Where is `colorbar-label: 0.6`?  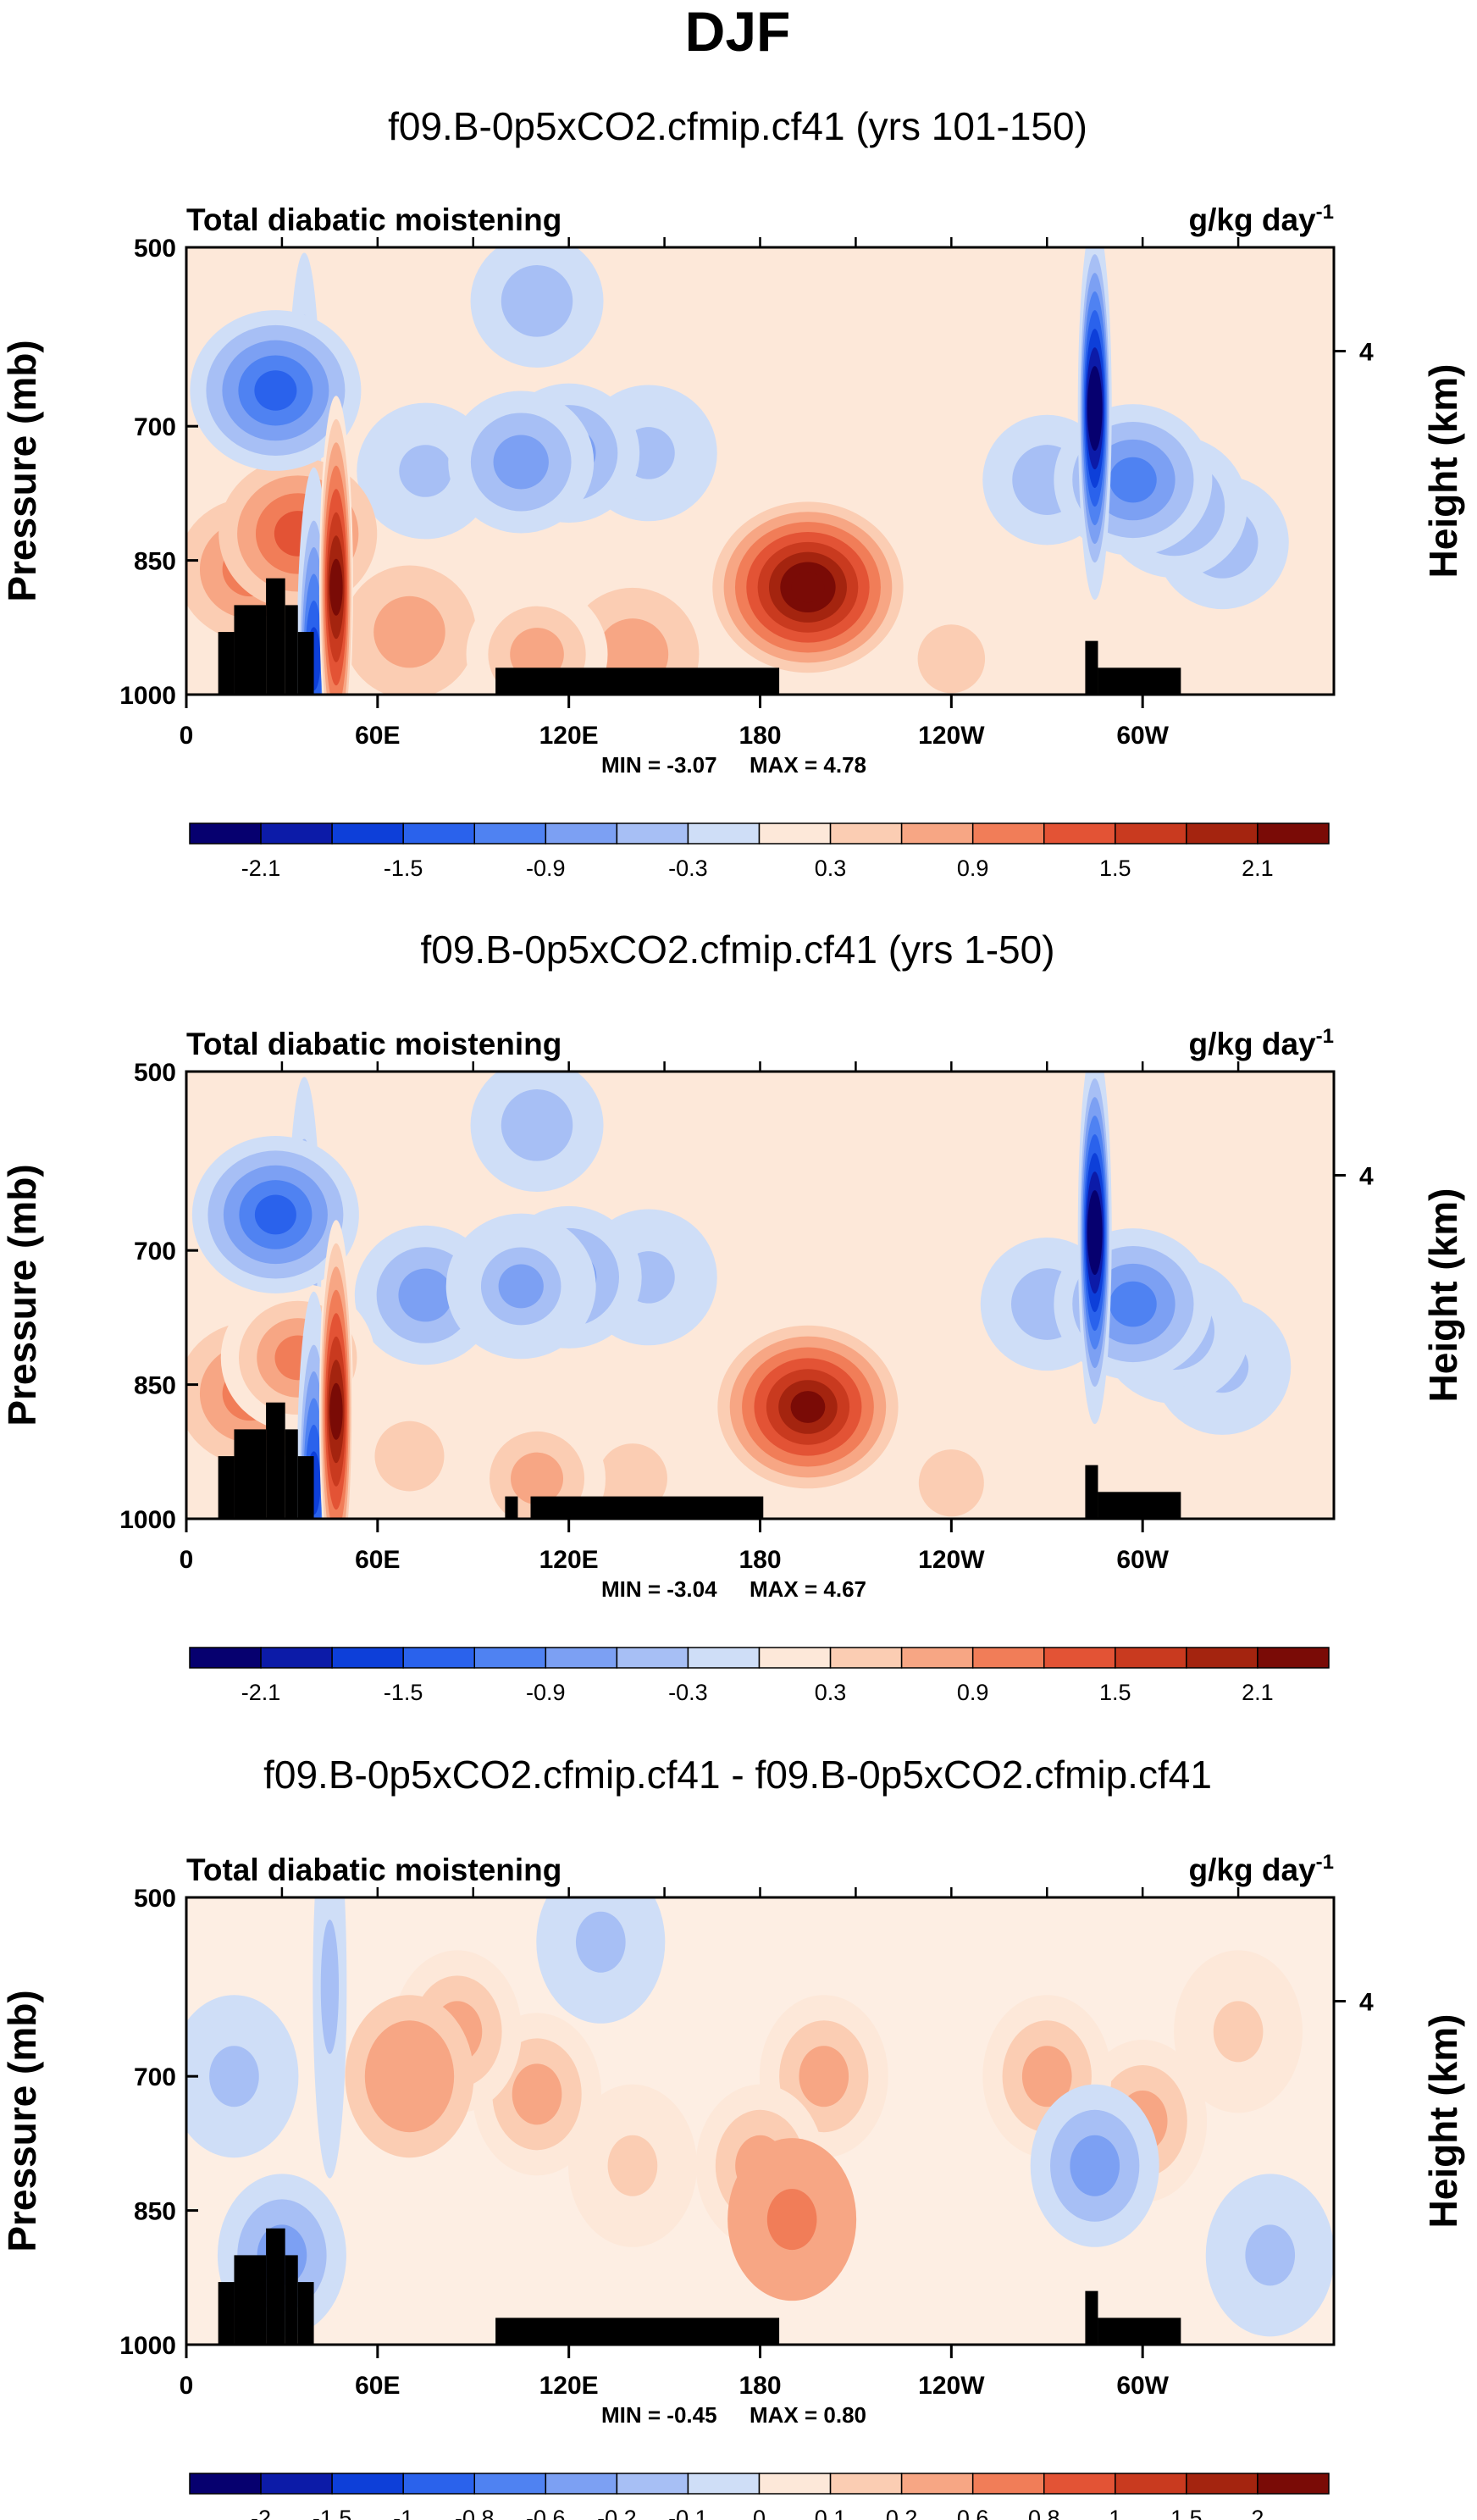 colorbar-label: 0.6 is located at coordinates (973, 2513).